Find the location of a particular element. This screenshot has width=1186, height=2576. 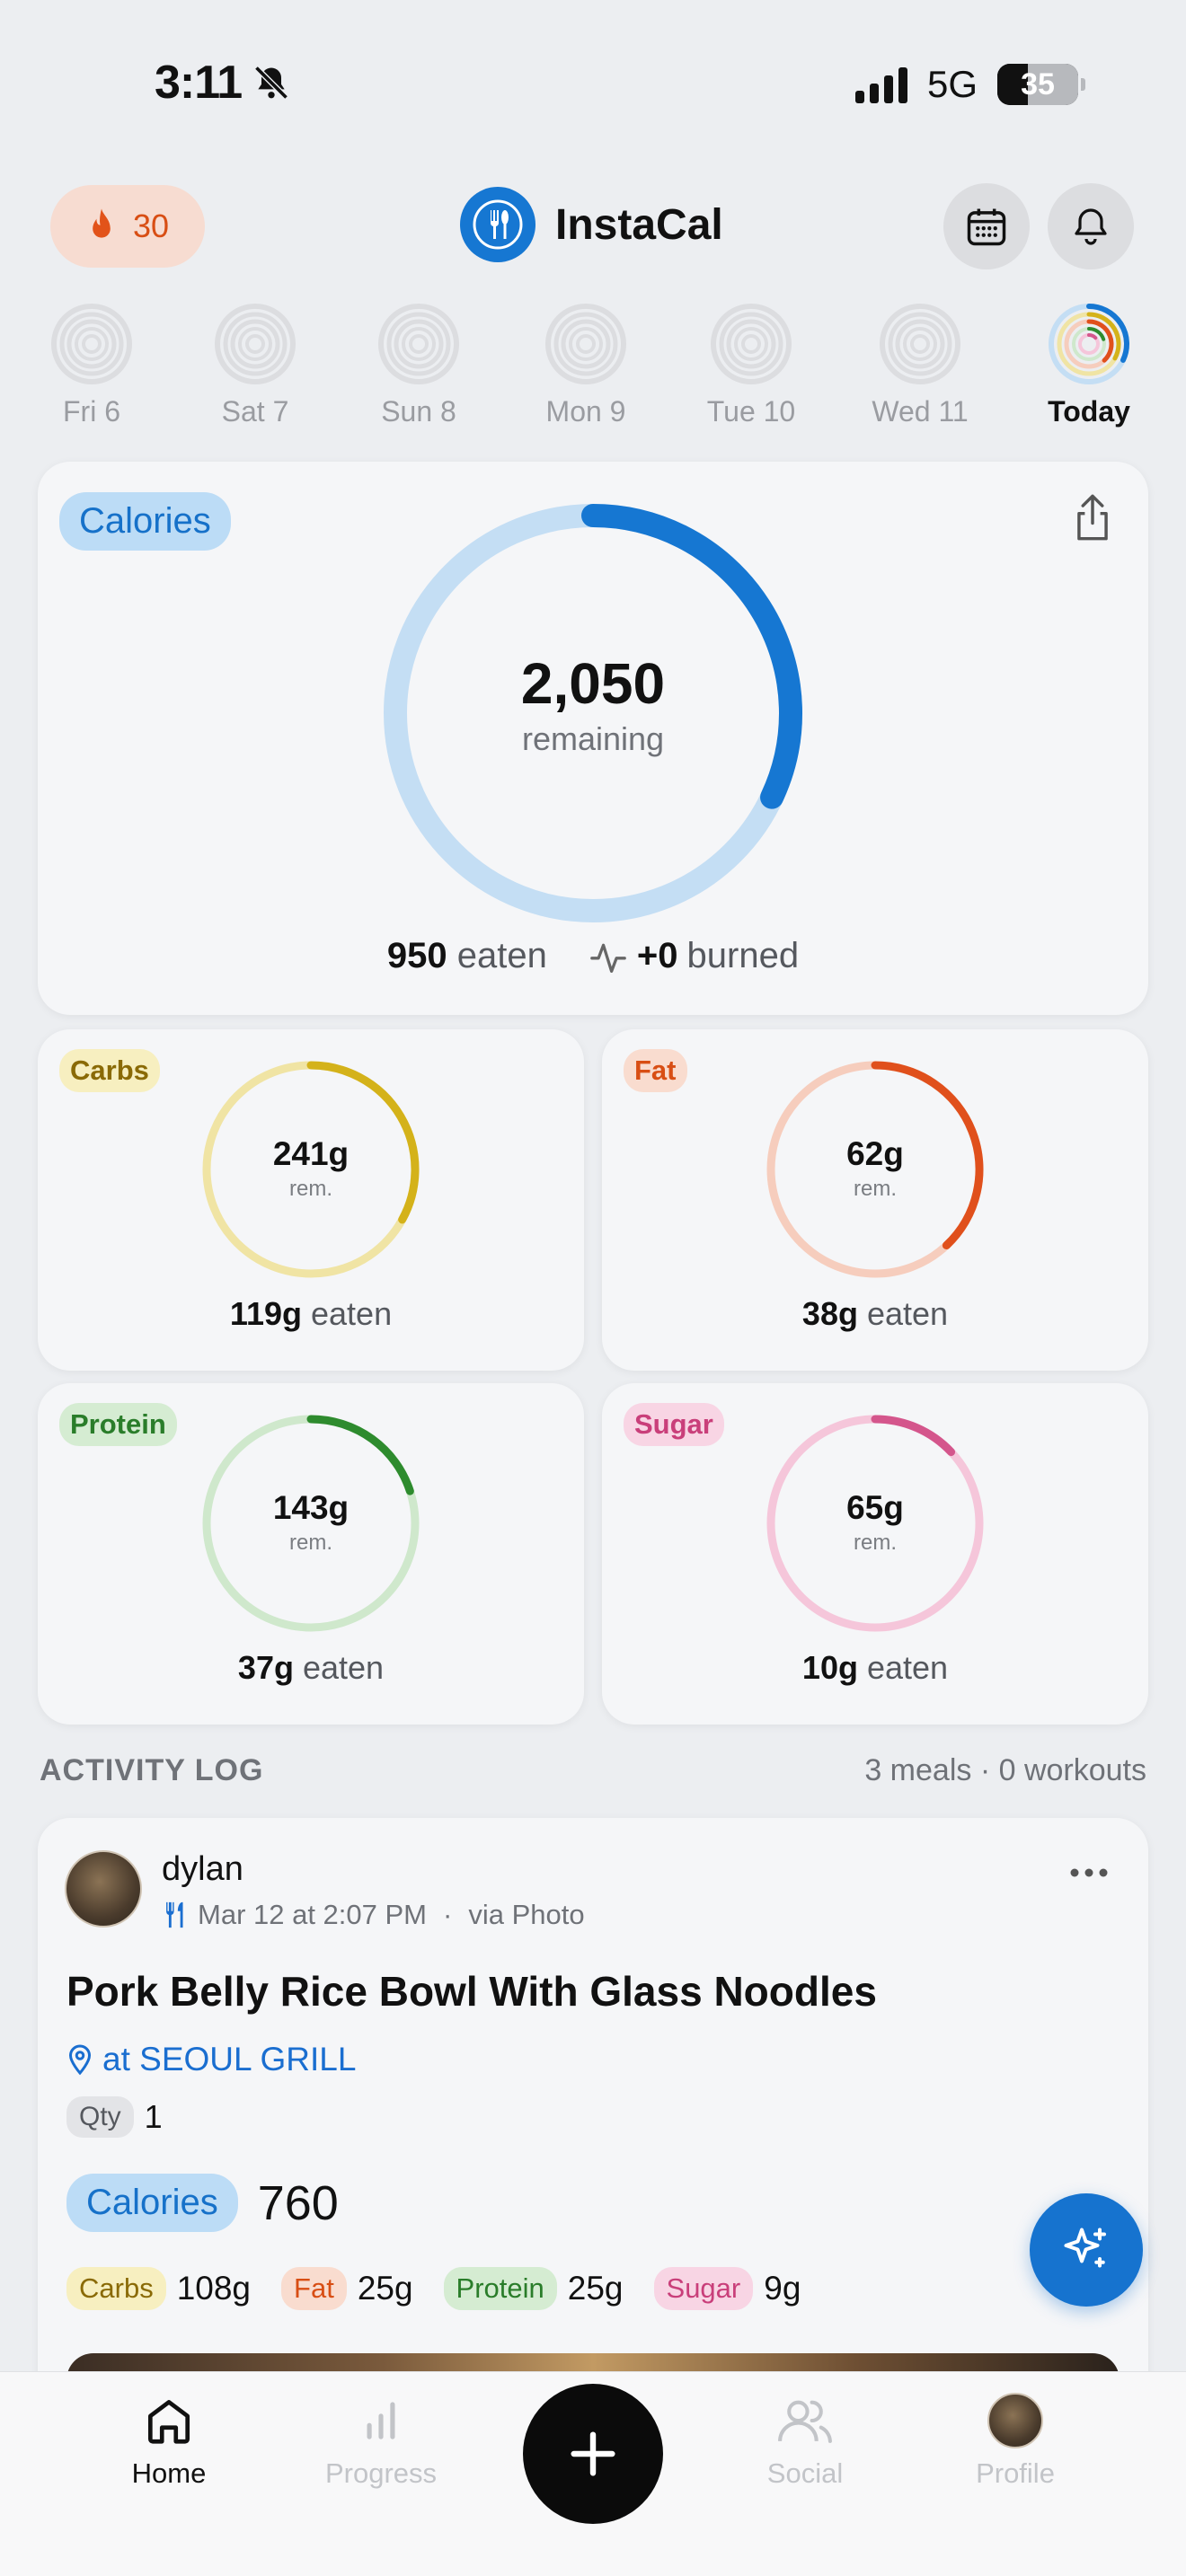

meal-name: Pork Belly Rice Bowl With Glass Noodles is located at coordinates (471, 1991).